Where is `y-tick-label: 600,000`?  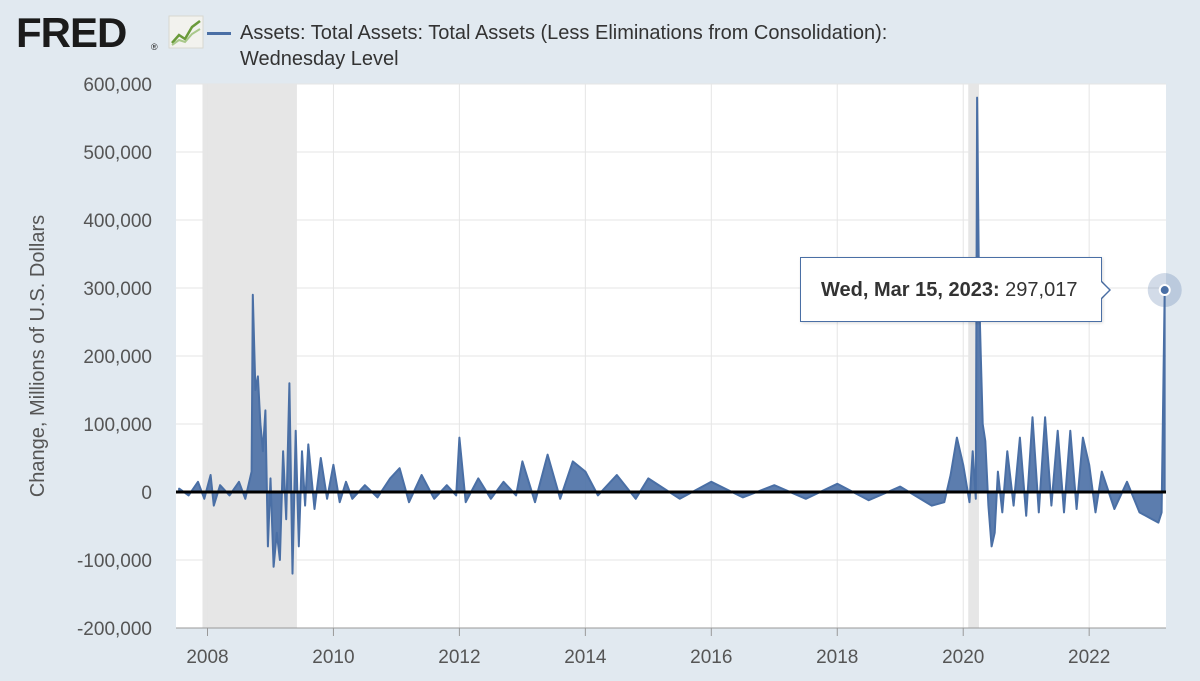
y-tick-label: 600,000 is located at coordinates (117, 85).